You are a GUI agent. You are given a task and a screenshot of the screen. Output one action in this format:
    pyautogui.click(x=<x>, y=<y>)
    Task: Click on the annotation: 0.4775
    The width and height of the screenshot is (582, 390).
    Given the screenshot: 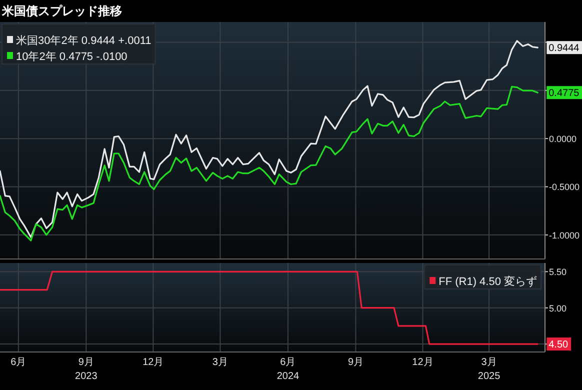 What is the action you would take?
    pyautogui.click(x=564, y=94)
    